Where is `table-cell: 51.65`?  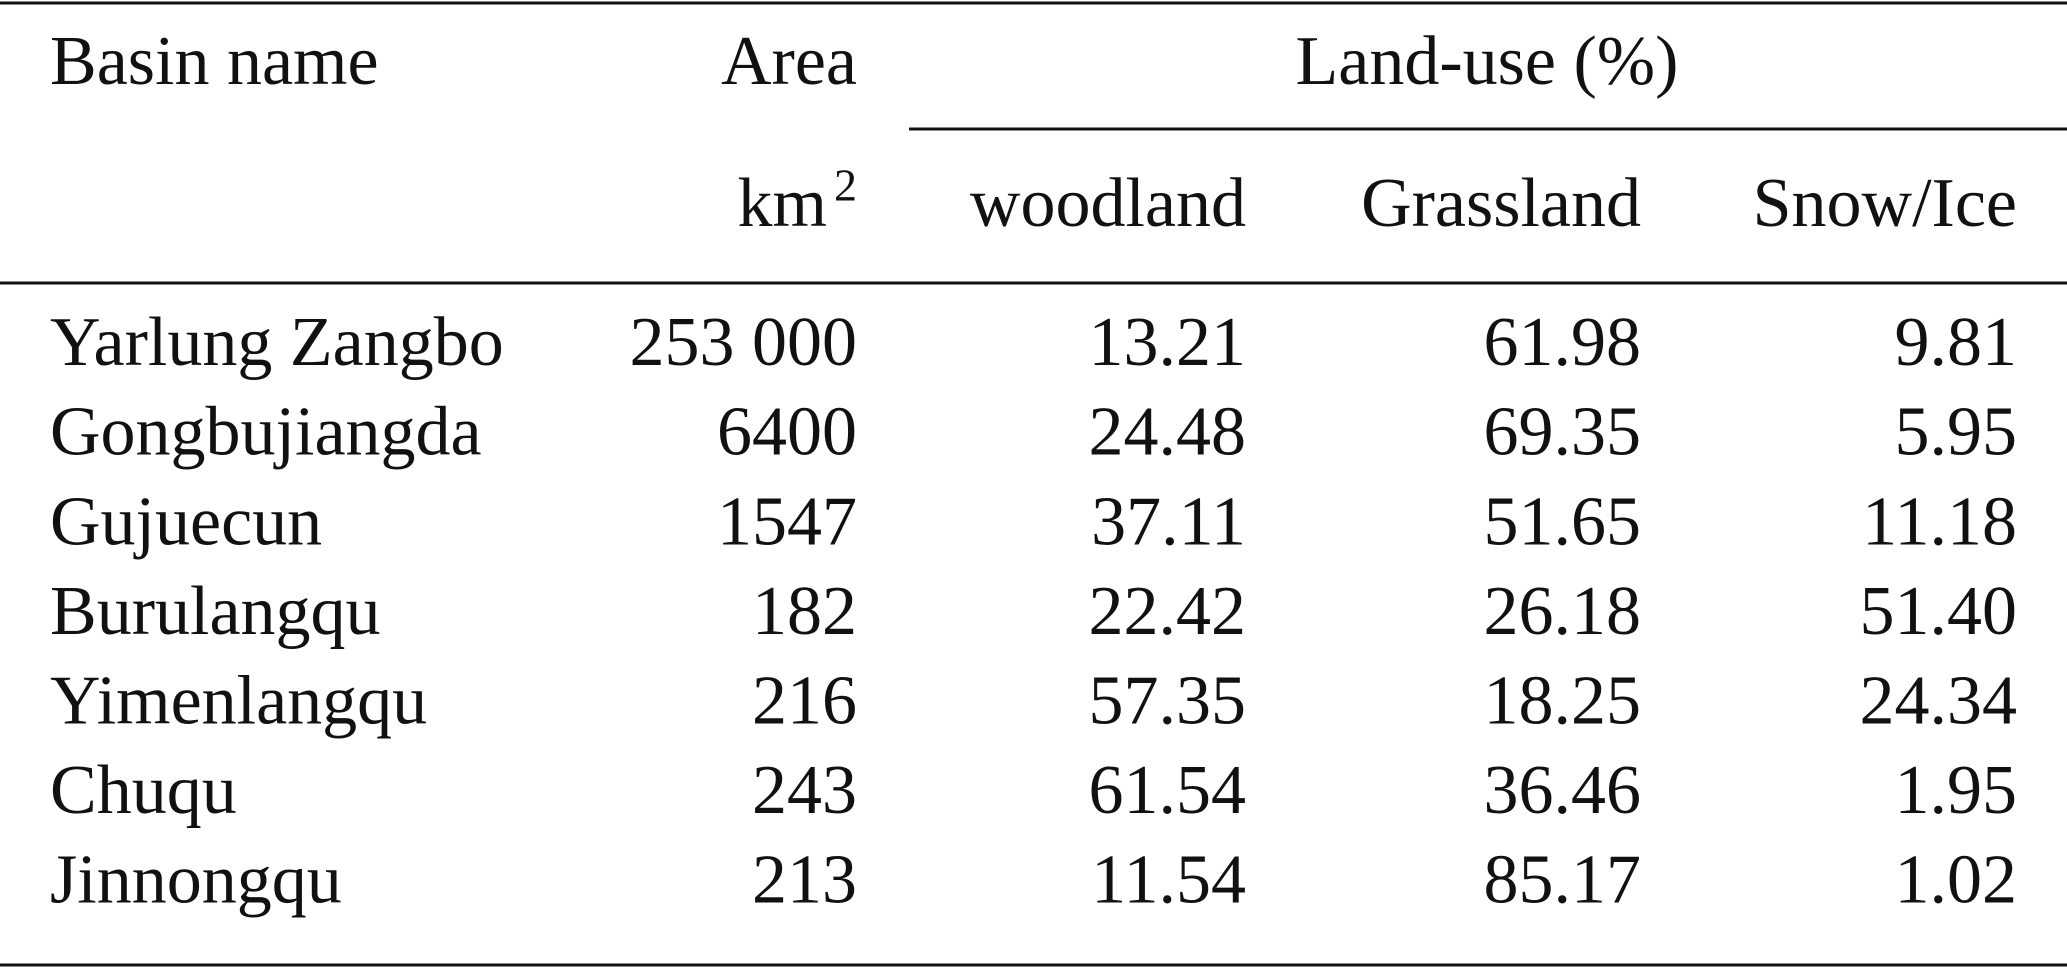 table-cell: 51.65 is located at coordinates (1563, 521).